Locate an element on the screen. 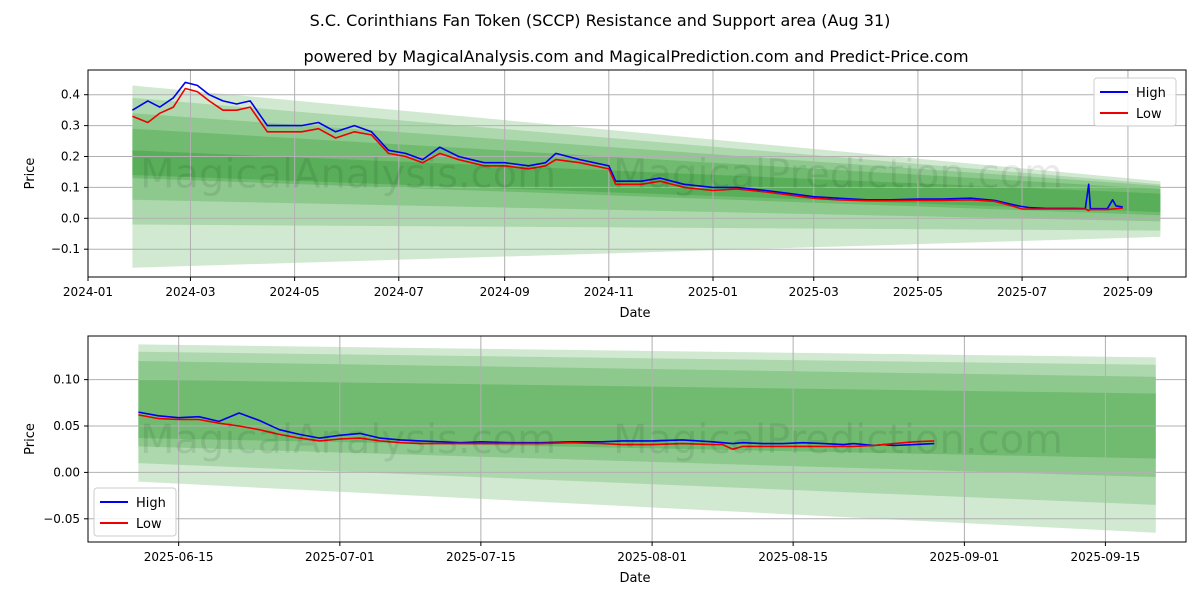  x-tick-label: 2025-07-15 is located at coordinates (481, 557).